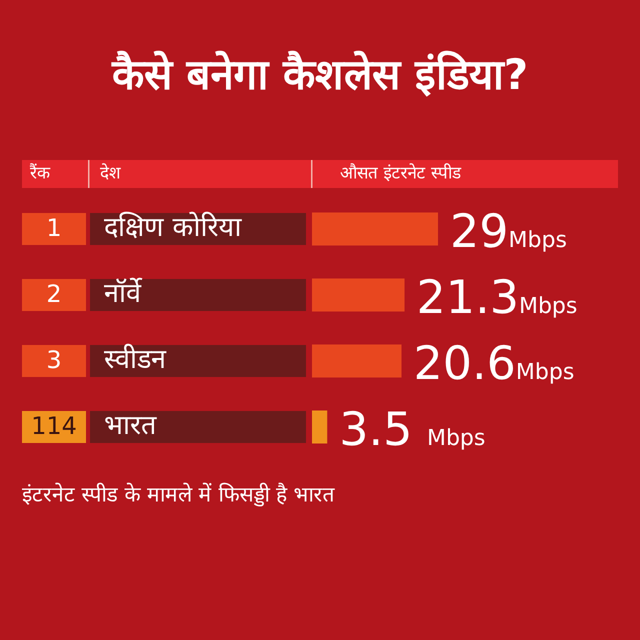  I want to click on data-label: 20.6Mbps, so click(494, 363).